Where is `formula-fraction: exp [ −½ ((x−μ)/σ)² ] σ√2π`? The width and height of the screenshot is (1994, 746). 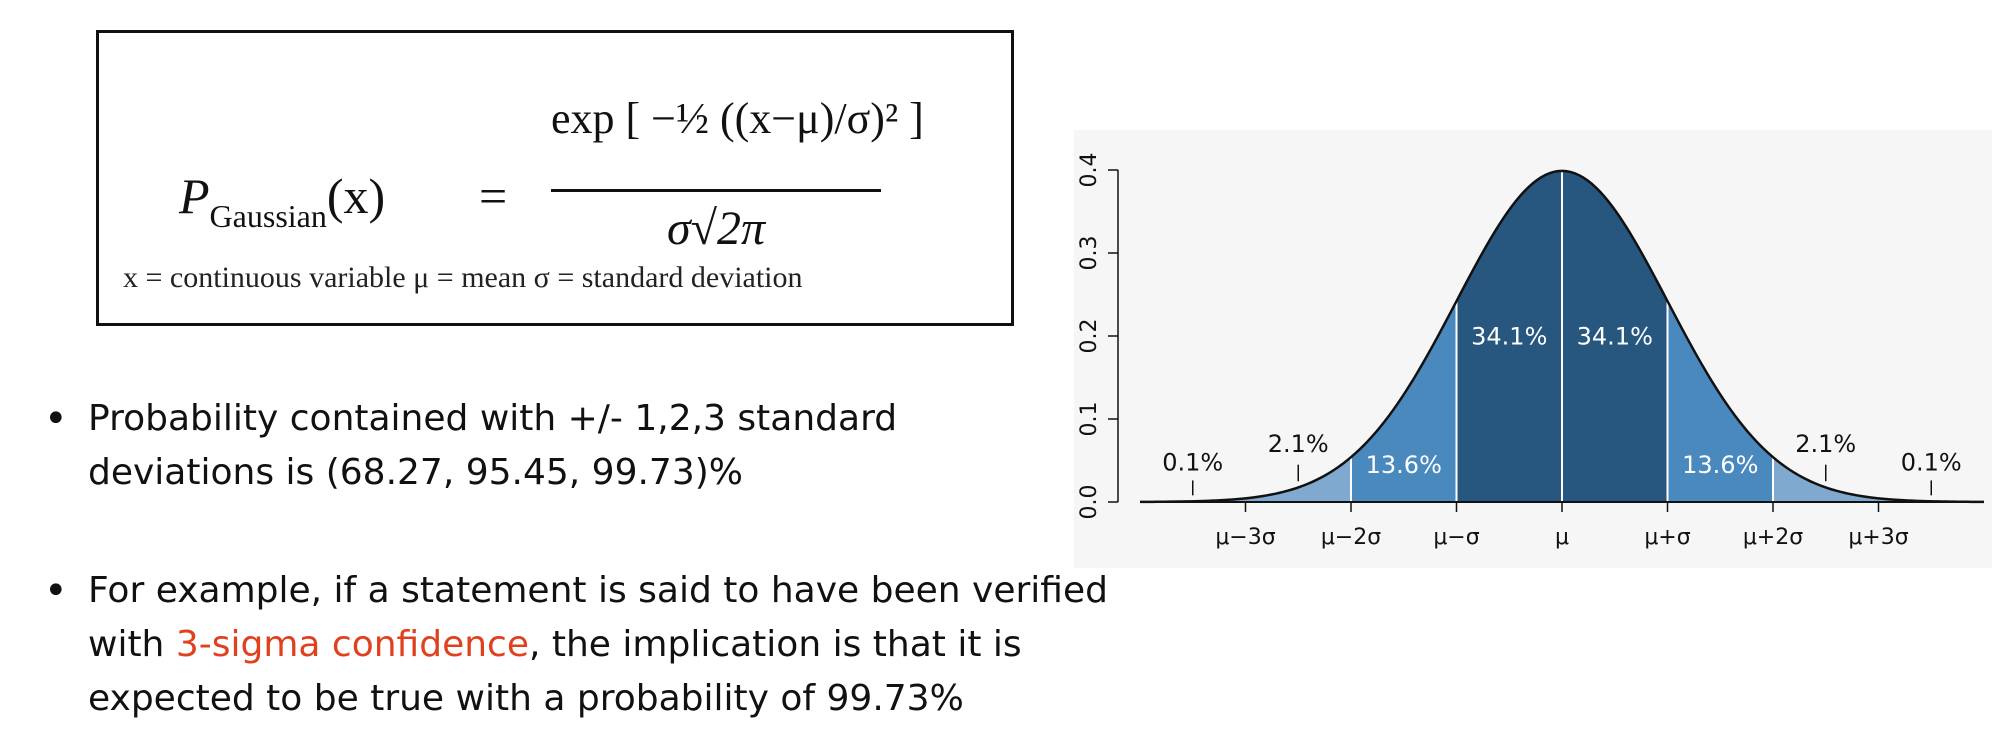
formula-fraction: exp [ −½ ((x−μ)/σ)² ] σ√2π is located at coordinates (737, 193).